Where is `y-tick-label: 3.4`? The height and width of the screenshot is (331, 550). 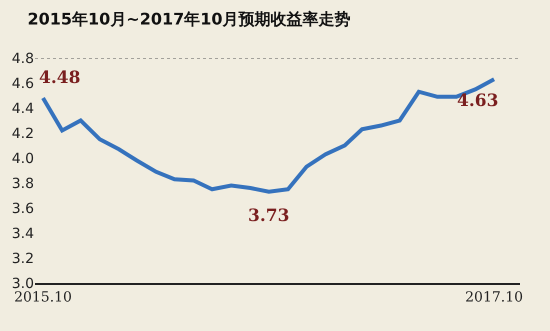
y-tick-label: 3.4 is located at coordinates (23, 234).